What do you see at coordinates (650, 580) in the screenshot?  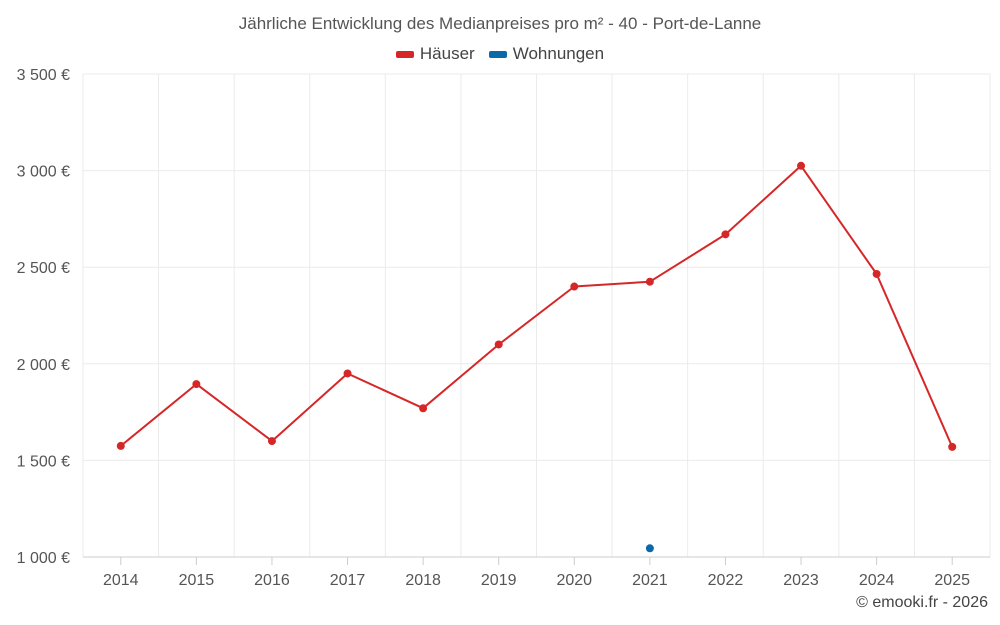 I see `x-tick-label: 2021` at bounding box center [650, 580].